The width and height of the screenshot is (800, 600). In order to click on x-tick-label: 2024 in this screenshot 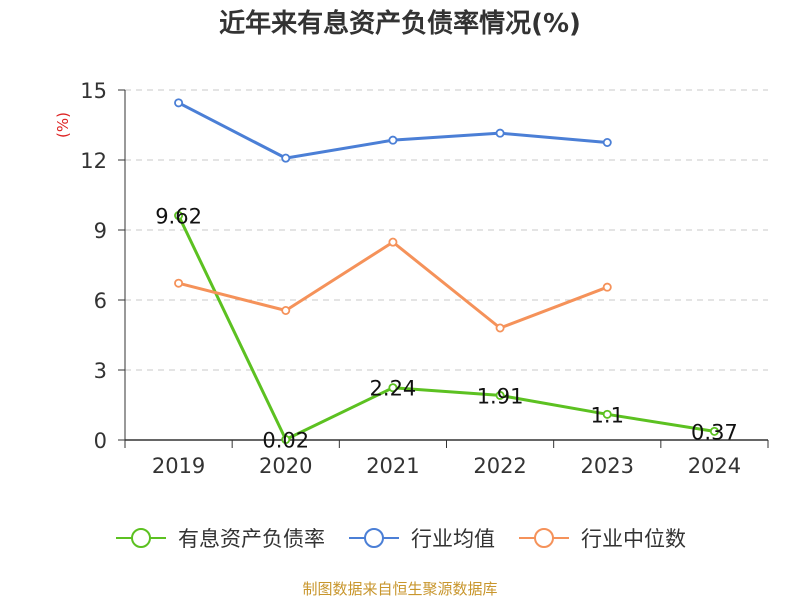, I will do `click(714, 466)`.